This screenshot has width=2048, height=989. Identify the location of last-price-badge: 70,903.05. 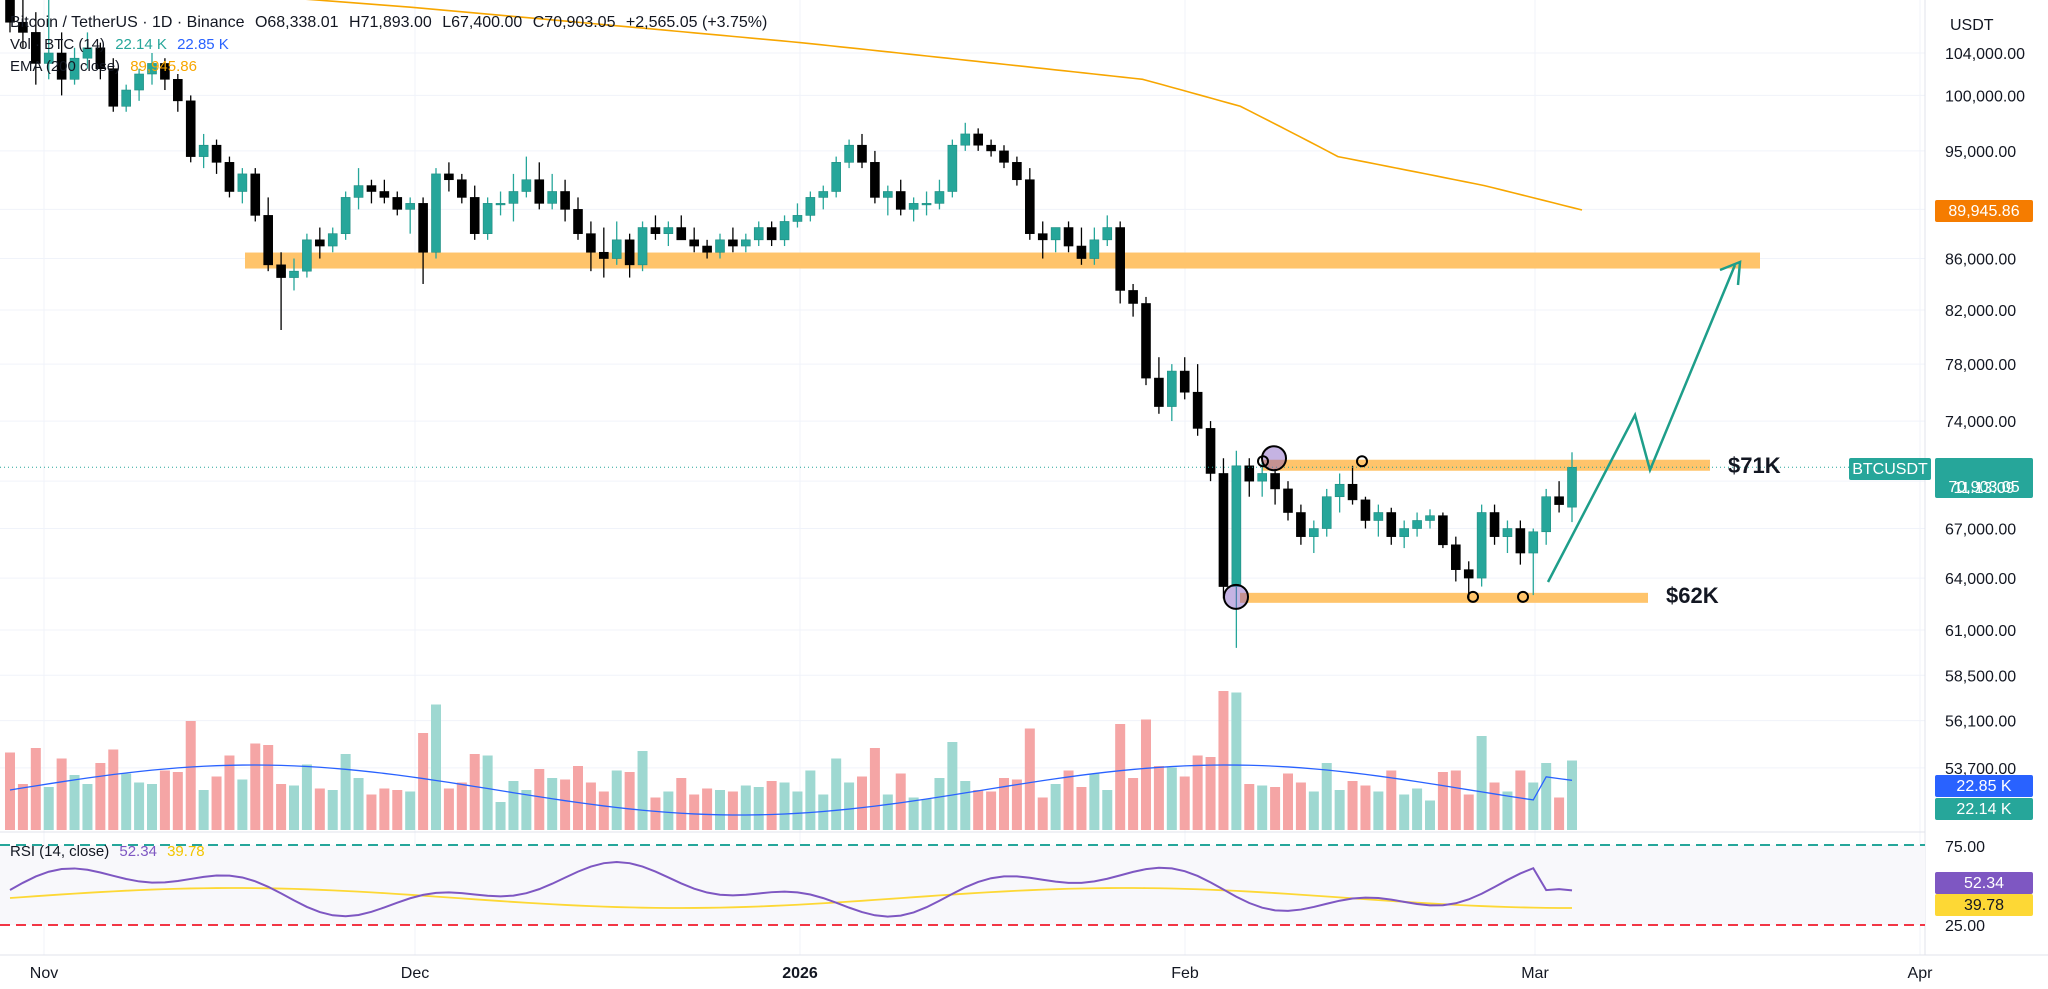
(1983, 487).